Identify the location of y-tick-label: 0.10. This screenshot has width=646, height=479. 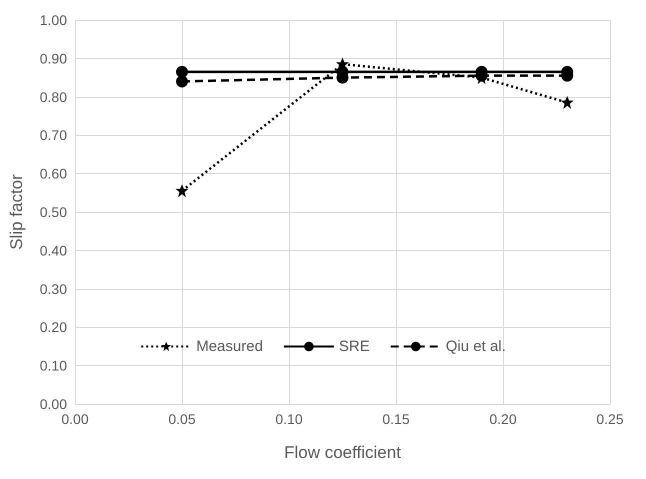
(54, 366).